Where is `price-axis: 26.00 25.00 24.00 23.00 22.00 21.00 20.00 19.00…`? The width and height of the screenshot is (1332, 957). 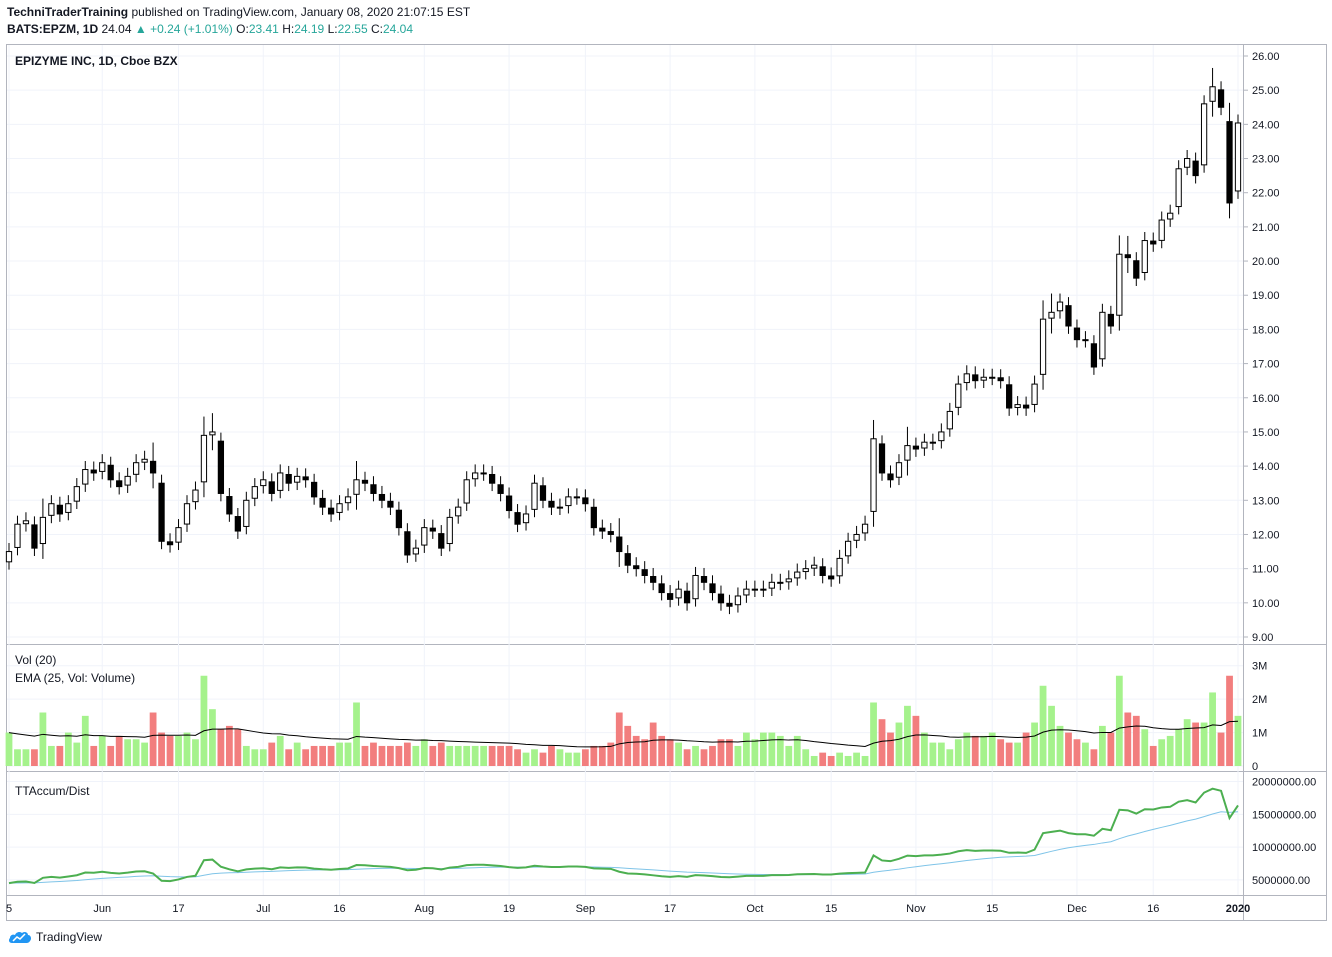
price-axis: 26.00 25.00 24.00 23.00 22.00 21.00 20.00 19.00… is located at coordinates (1261, 347).